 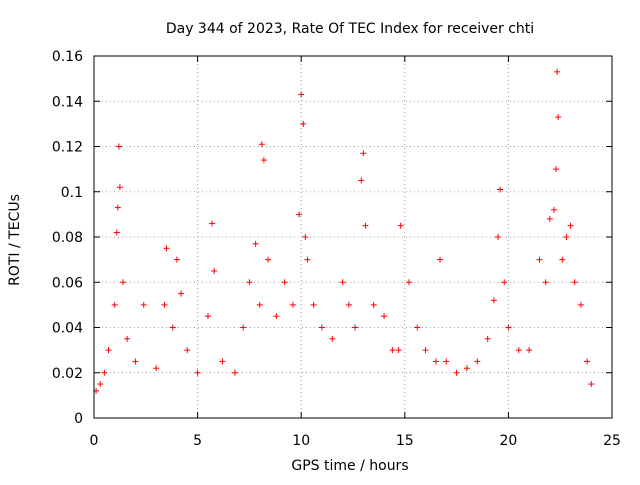 I want to click on y-tick-label: 0.12, so click(x=67, y=148).